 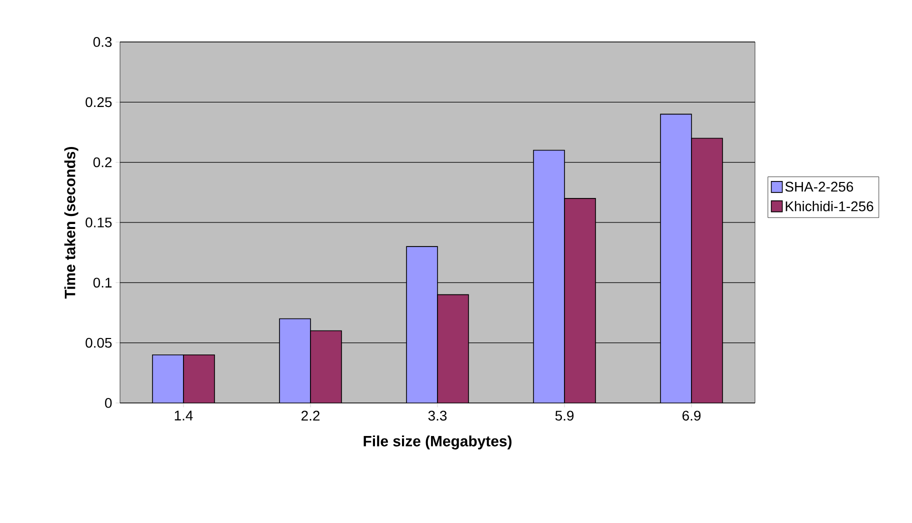 I want to click on x-tick-label: 2.2, so click(x=311, y=415).